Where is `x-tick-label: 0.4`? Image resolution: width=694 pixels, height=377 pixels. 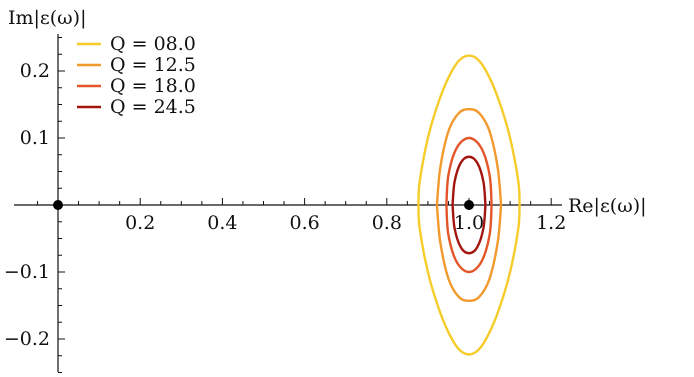 x-tick-label: 0.4 is located at coordinates (222, 223).